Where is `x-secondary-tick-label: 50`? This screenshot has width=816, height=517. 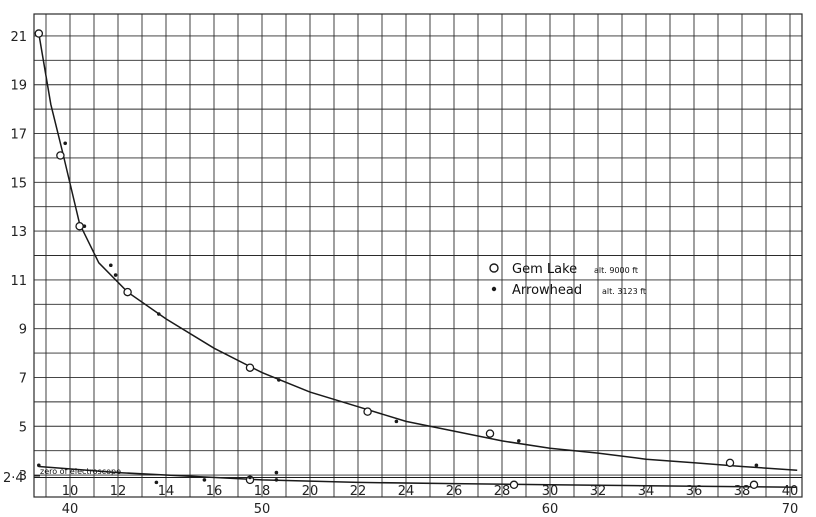
x-secondary-tick-label: 50 is located at coordinates (262, 509).